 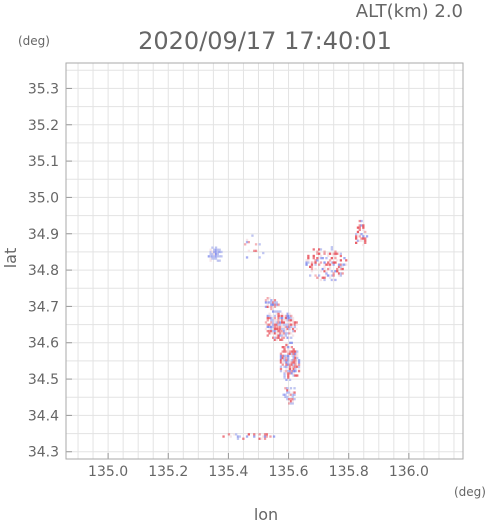 I want to click on data-cells, so click(x=288, y=329).